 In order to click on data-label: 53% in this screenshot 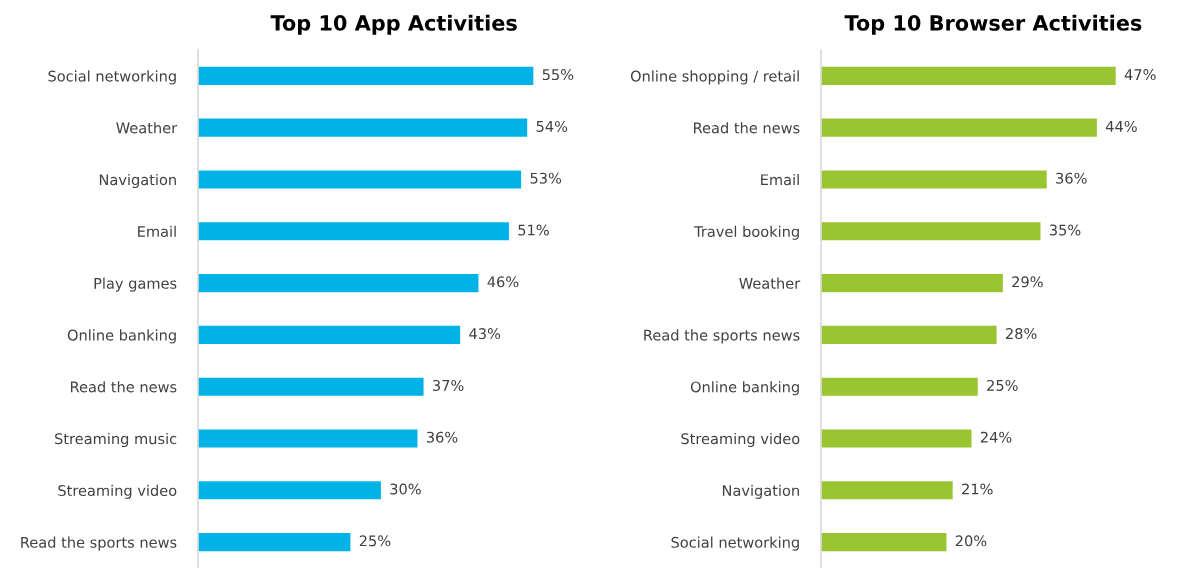, I will do `click(546, 178)`.